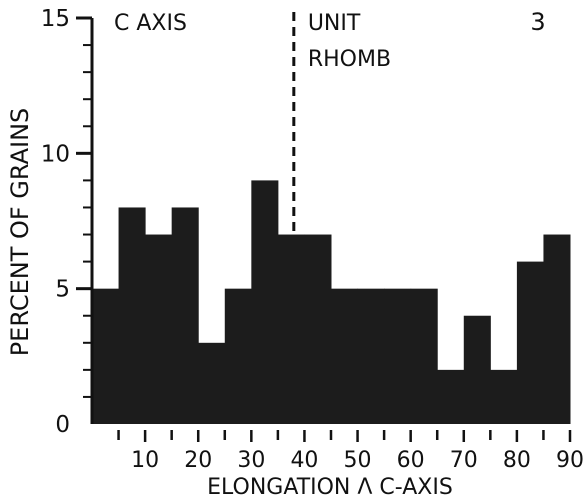 Image resolution: width=588 pixels, height=499 pixels. I want to click on rhomb-annotation: RHOMB, so click(349, 59).